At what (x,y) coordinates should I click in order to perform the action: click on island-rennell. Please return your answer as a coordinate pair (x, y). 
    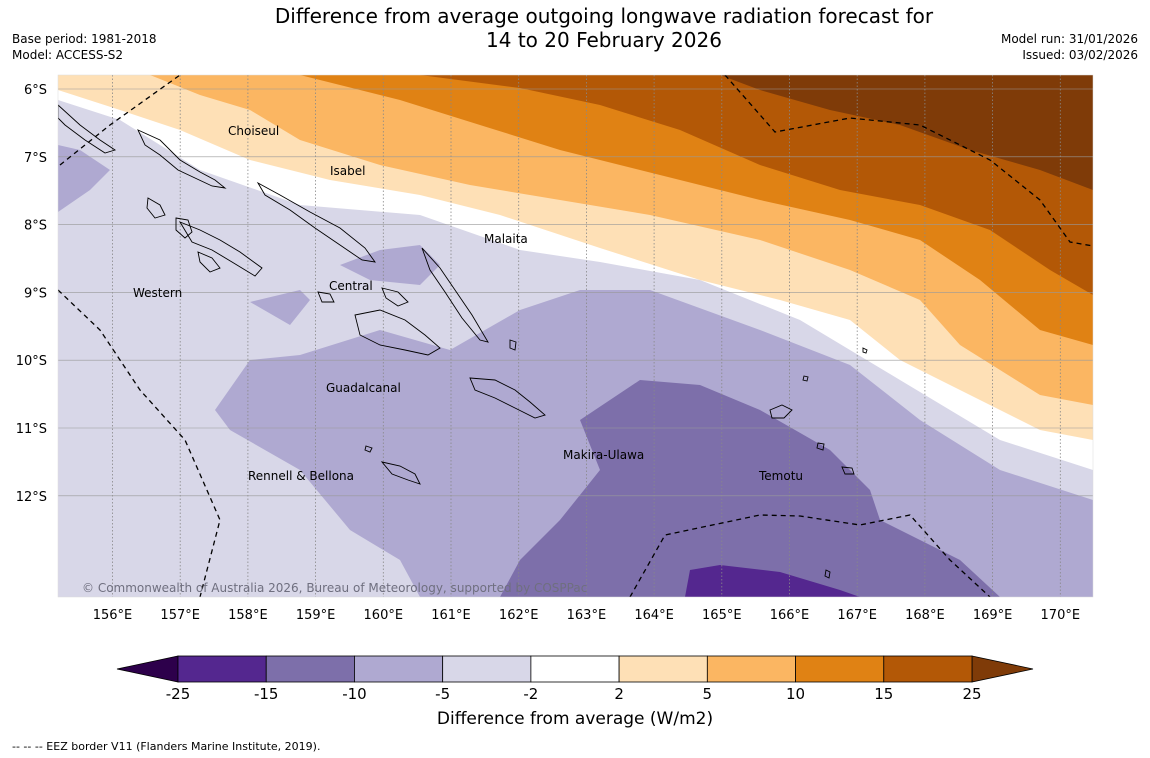
    Looking at the image, I should click on (400, 473).